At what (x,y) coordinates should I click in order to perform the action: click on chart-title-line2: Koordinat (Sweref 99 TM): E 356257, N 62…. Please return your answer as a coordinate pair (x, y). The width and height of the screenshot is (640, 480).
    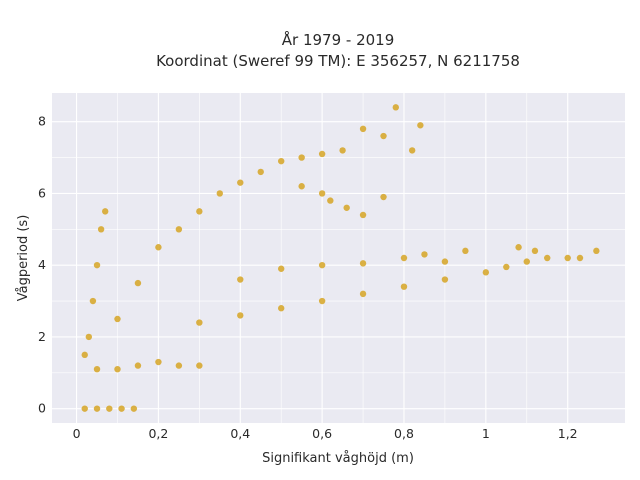
    Looking at the image, I should click on (338, 61).